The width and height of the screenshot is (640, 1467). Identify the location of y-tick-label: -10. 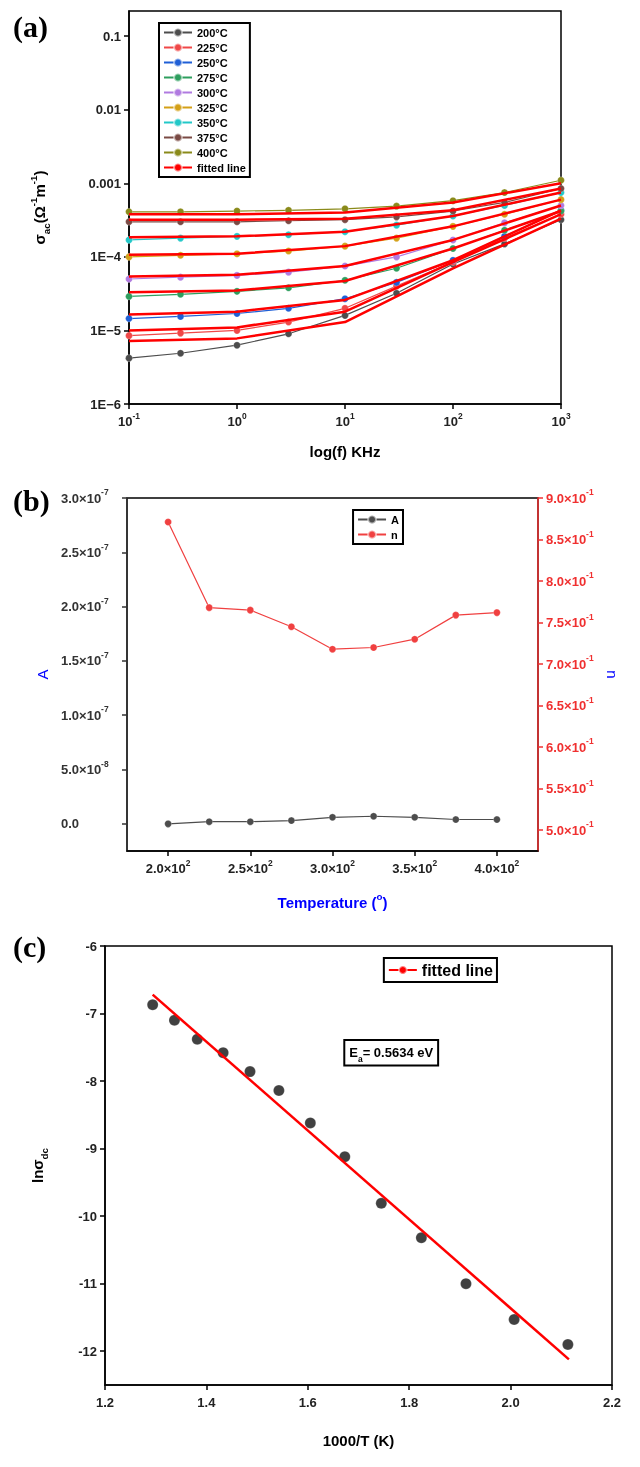
(87, 1216).